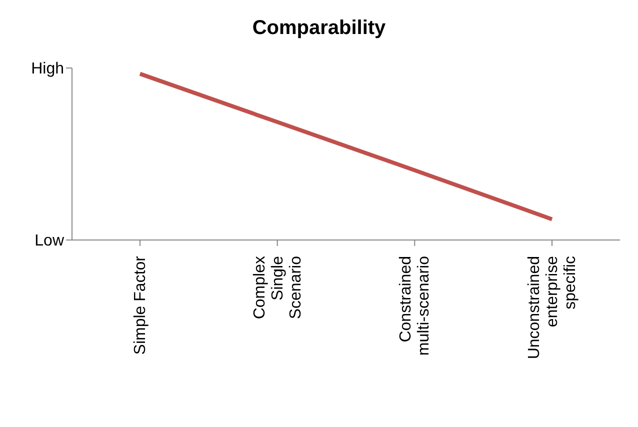 The width and height of the screenshot is (638, 427). I want to click on text: High, so click(47, 69).